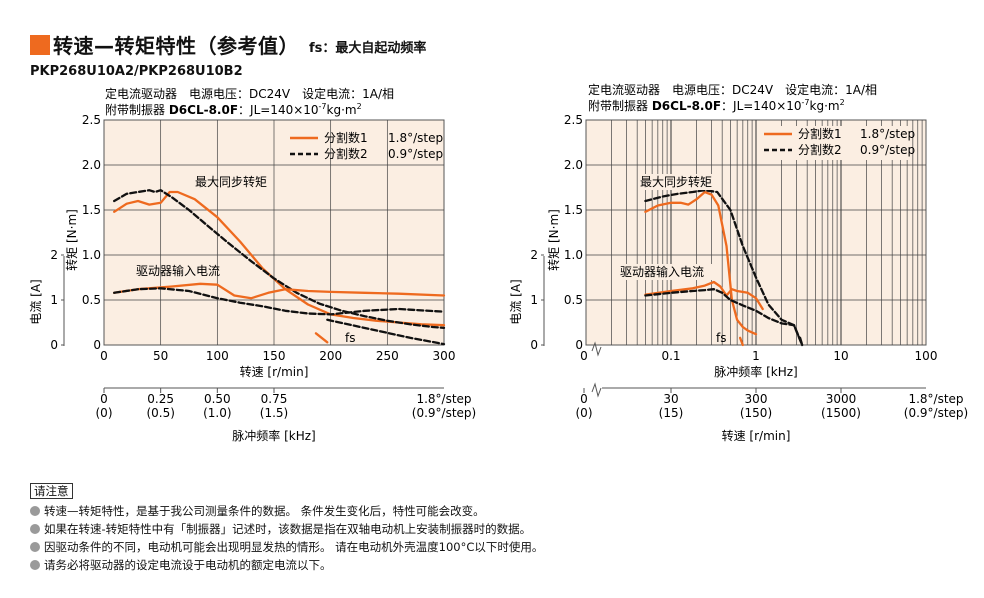 The width and height of the screenshot is (984, 598). I want to click on second-axis-tick-label: 0.25, so click(160, 399).